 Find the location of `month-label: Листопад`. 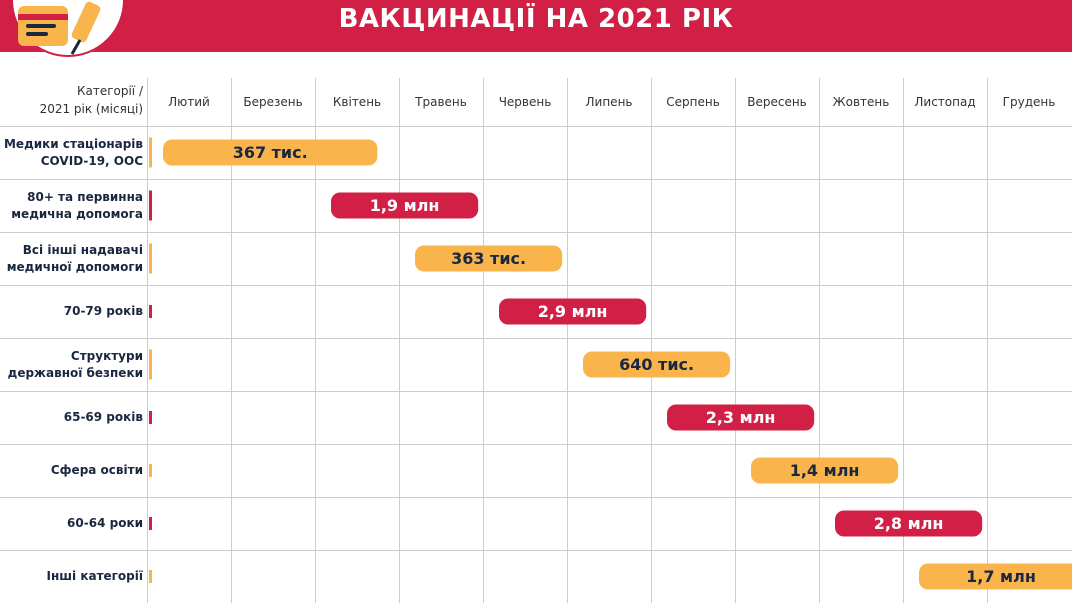

month-label: Листопад is located at coordinates (945, 102).